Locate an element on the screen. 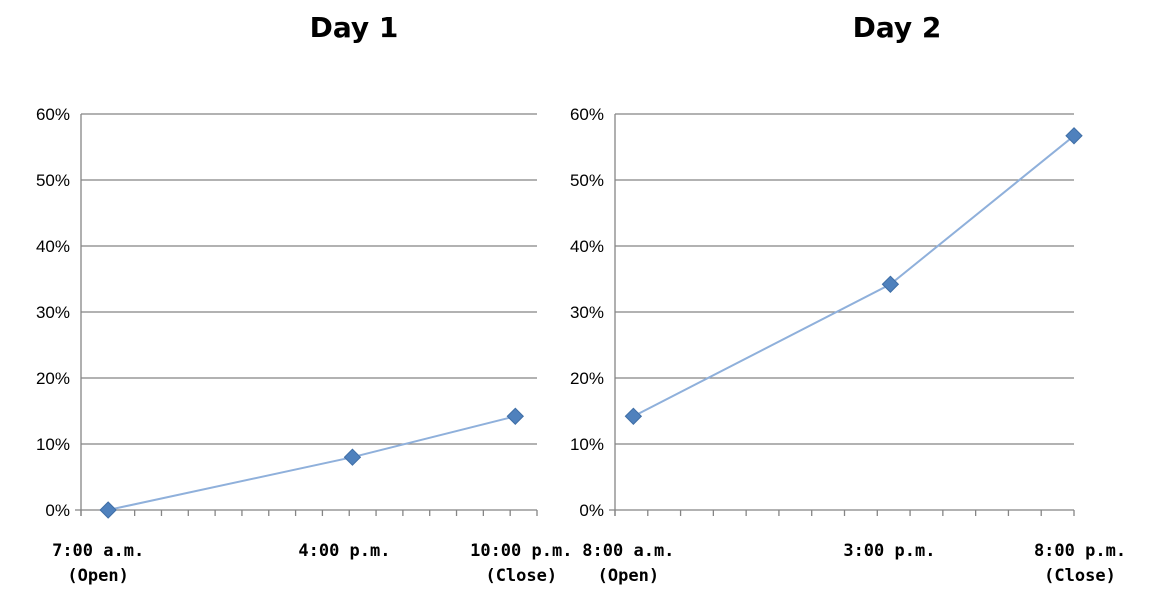  x-category-label: 8:00 p.m. is located at coordinates (1080, 551).